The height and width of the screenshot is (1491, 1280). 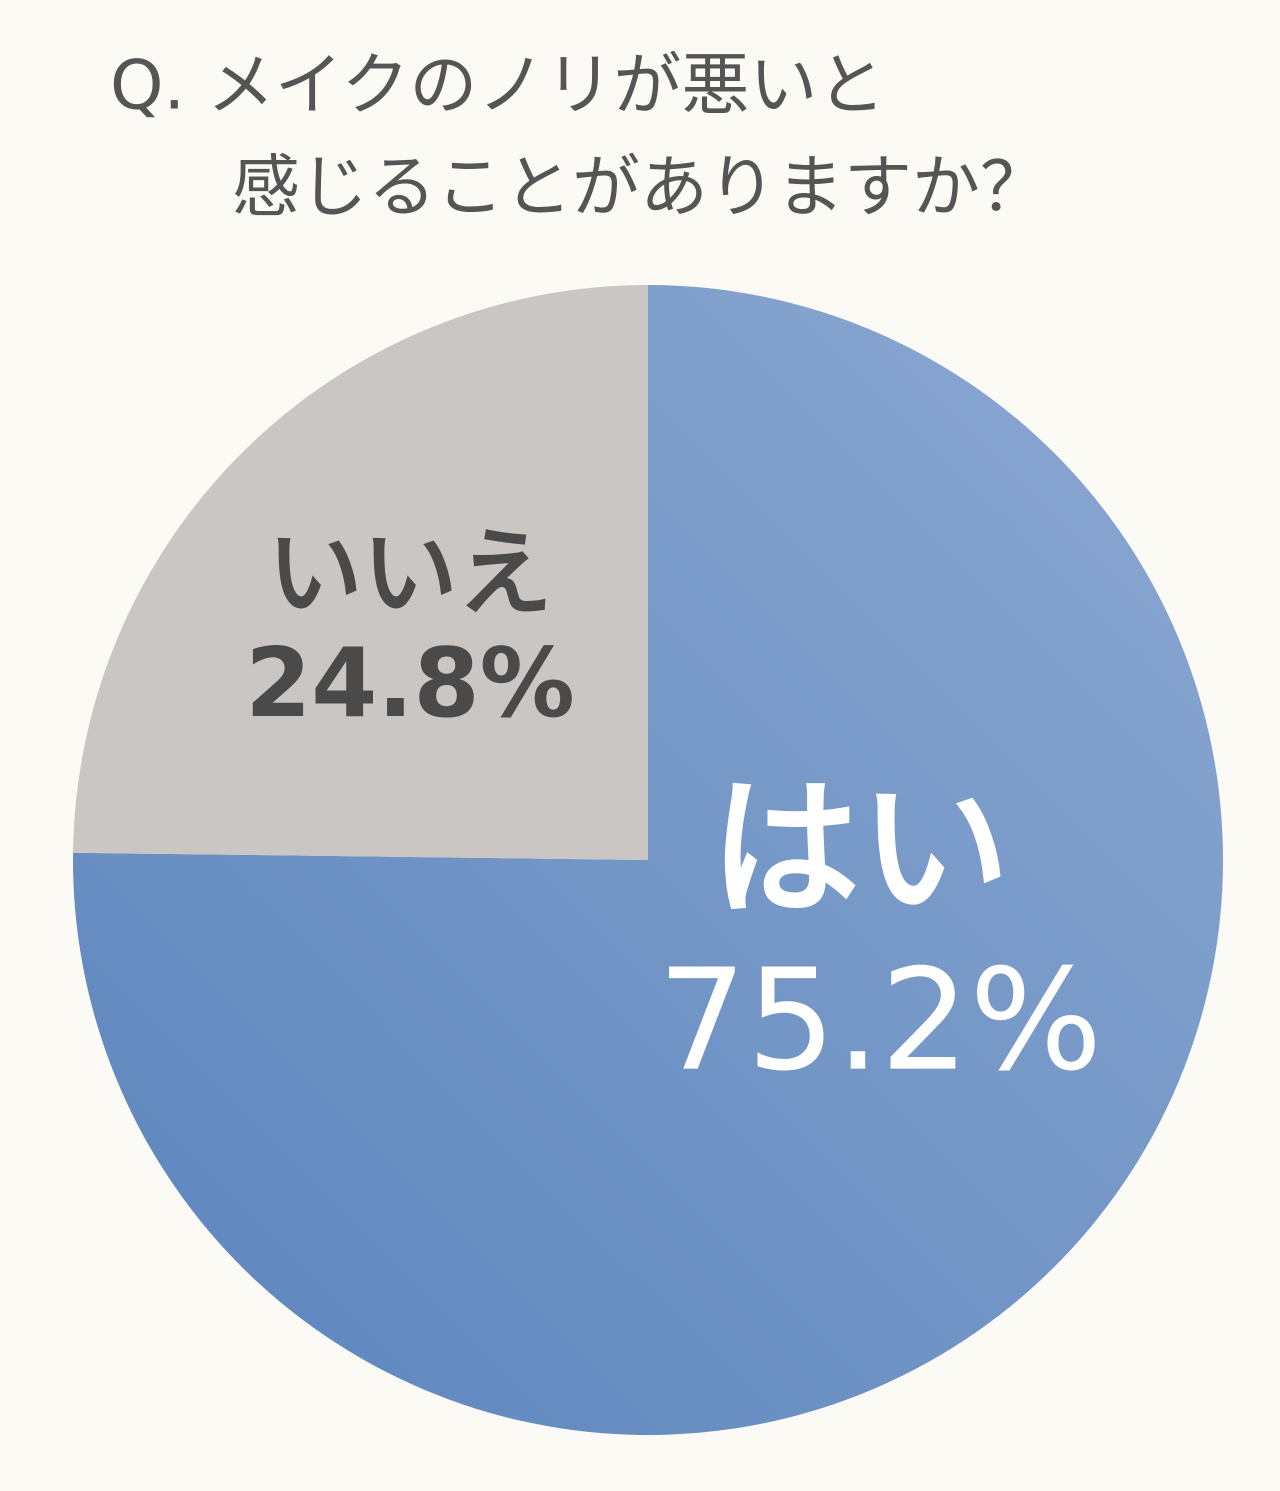 I want to click on slice-value-label: 75.2%, so click(x=880, y=1021).